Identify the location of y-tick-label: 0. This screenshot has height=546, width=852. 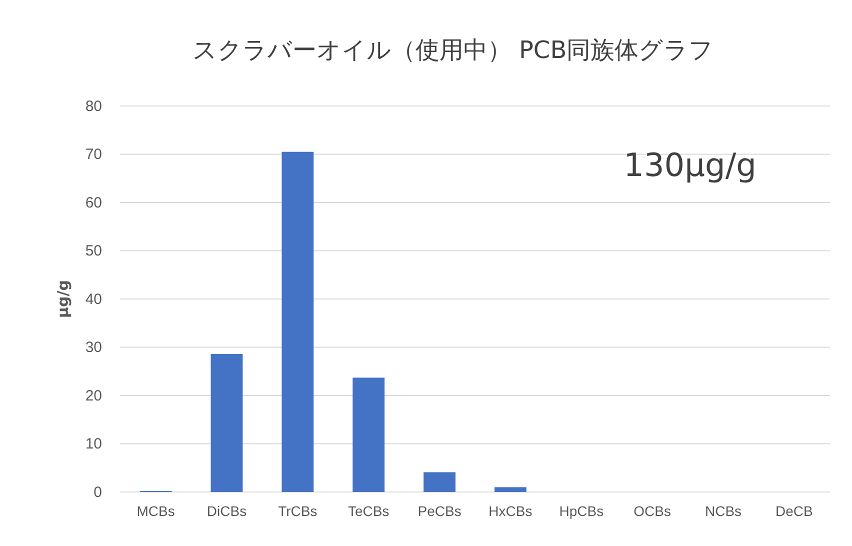
(98, 492).